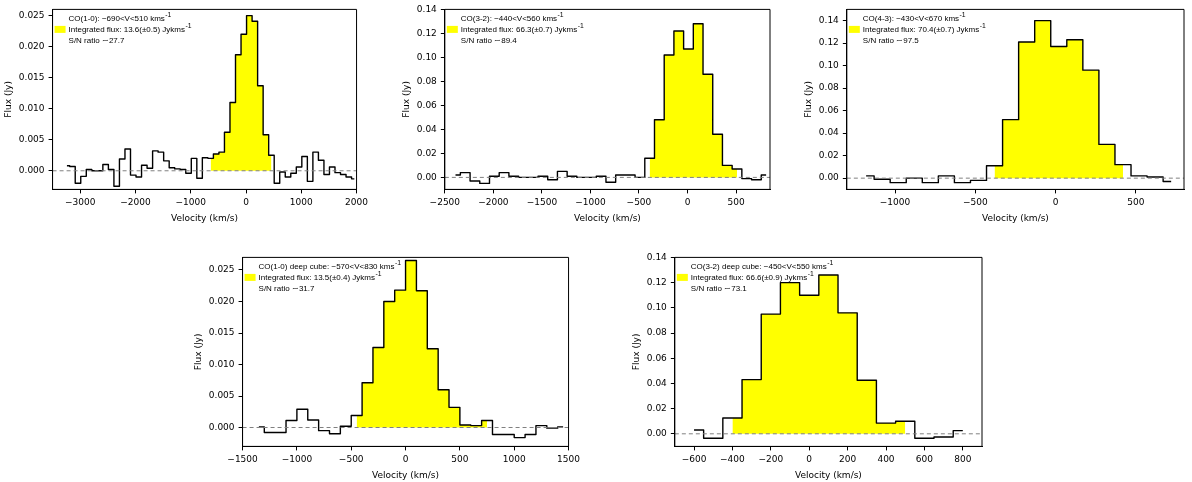  What do you see at coordinates (445, 202) in the screenshot?
I see `x-tick-label: −2500` at bounding box center [445, 202].